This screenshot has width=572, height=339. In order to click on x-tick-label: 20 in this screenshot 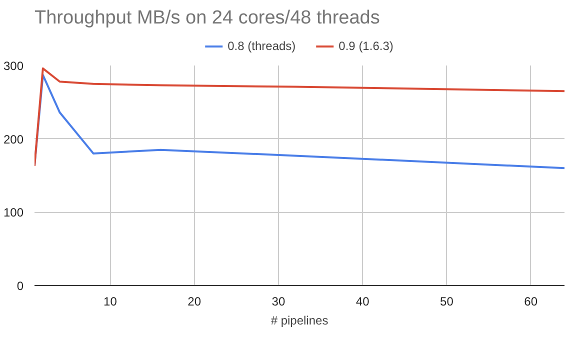, I will do `click(195, 301)`.